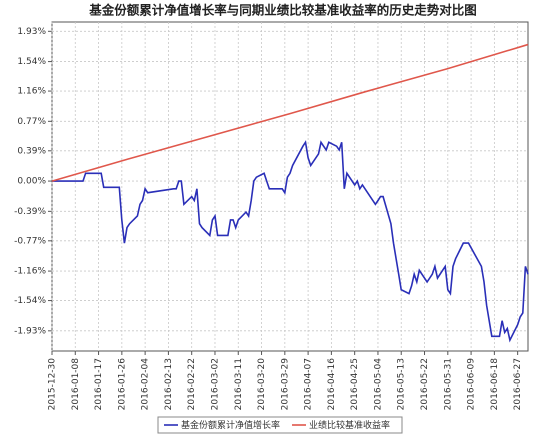  Describe the element at coordinates (355, 384) in the screenshot. I see `x-tick-label: 2016-04-25` at that location.